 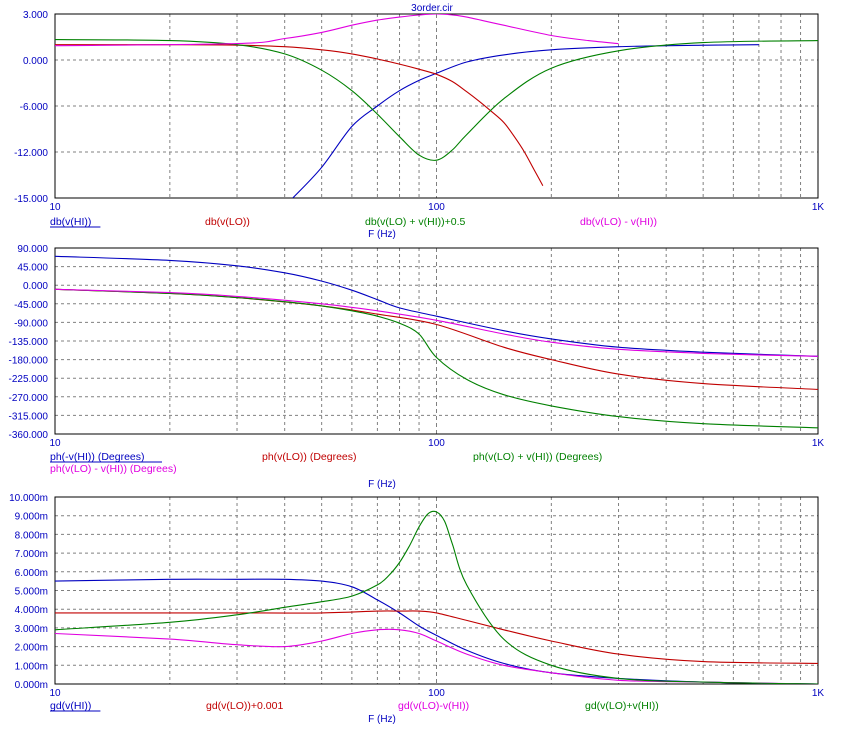 I want to click on legend-entry: db(v(LO)), so click(x=227, y=222).